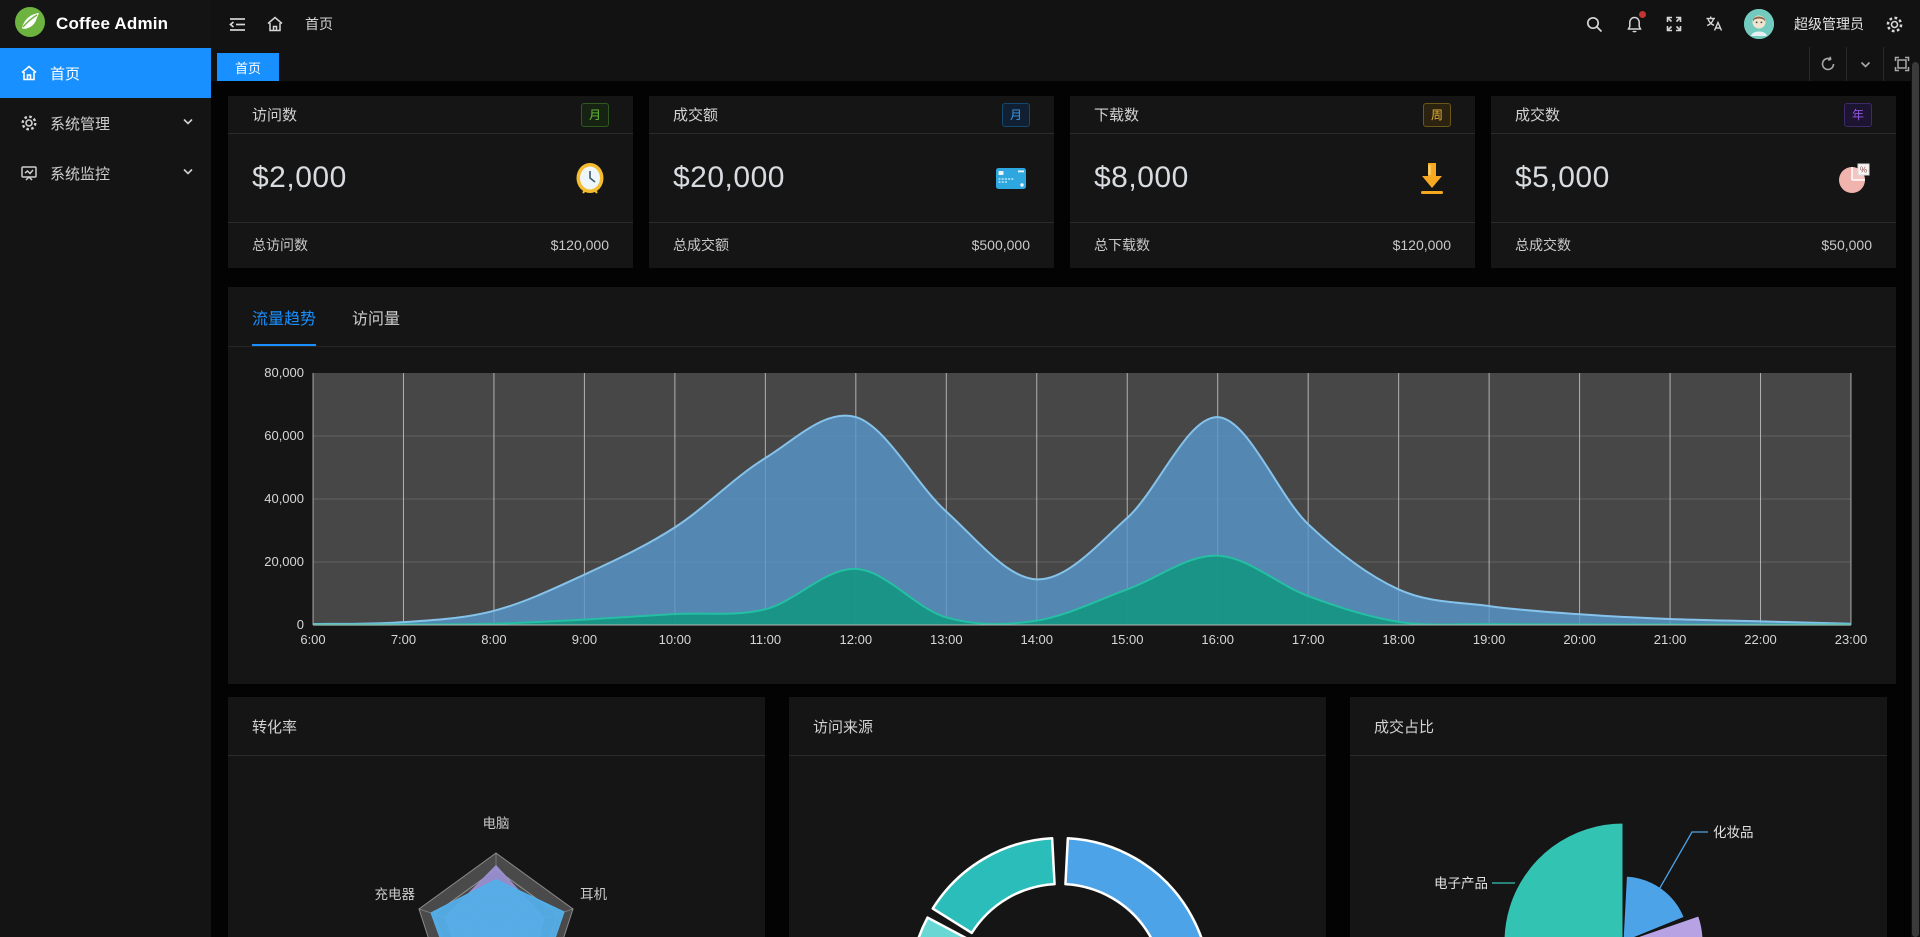  I want to click on stat-footer-label: 总成交数, so click(1543, 245).